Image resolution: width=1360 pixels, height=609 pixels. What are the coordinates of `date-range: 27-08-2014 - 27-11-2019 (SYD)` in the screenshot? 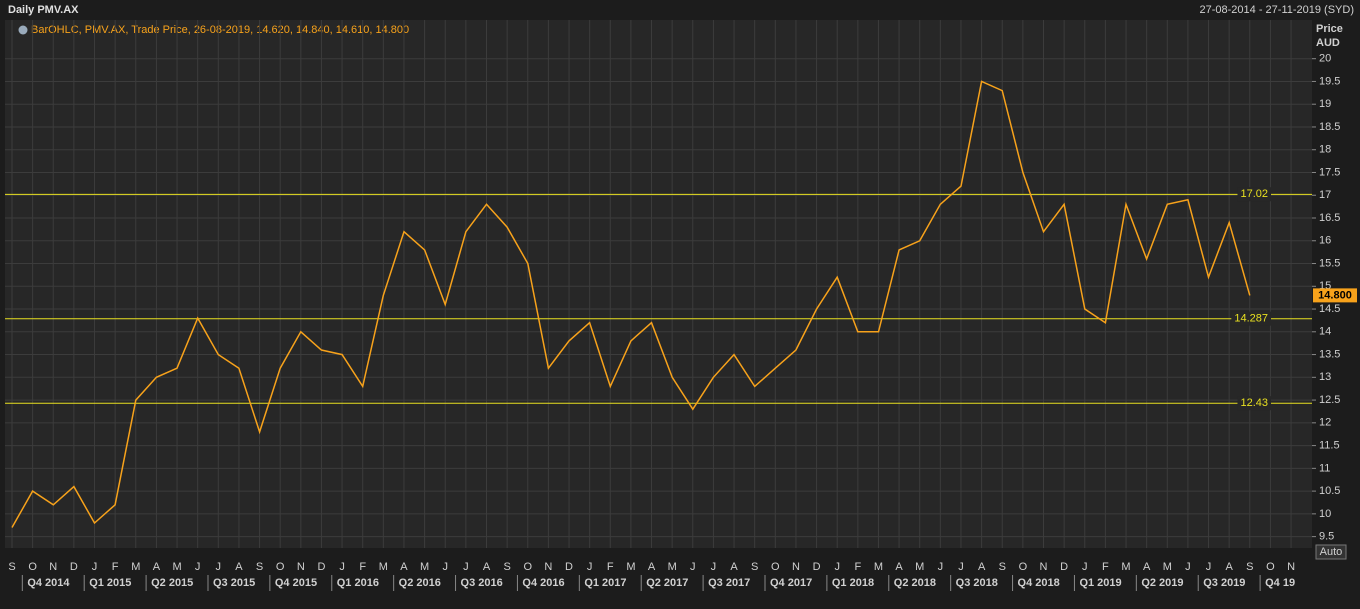 It's located at (1277, 10).